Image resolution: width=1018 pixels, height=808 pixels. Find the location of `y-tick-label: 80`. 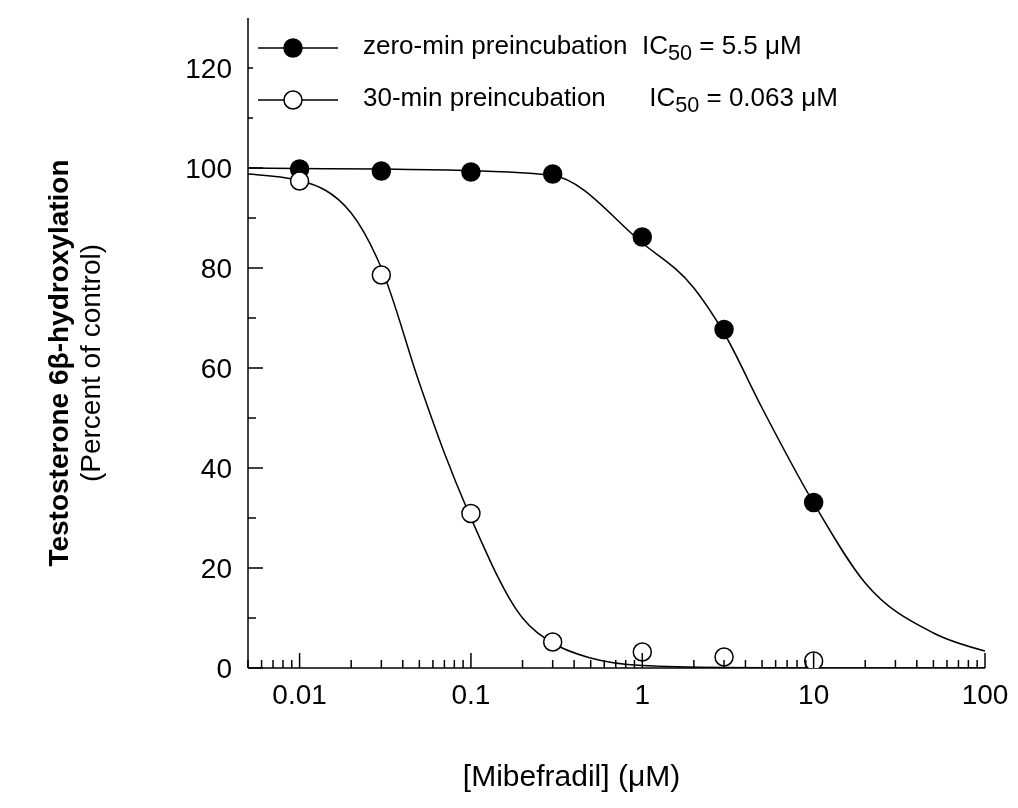

y-tick-label: 80 is located at coordinates (216, 268).